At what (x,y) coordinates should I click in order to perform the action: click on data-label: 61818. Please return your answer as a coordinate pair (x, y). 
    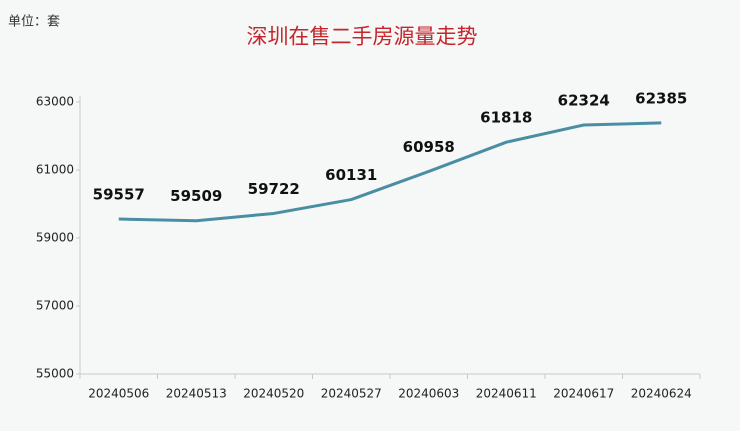
    Looking at the image, I should click on (506, 118).